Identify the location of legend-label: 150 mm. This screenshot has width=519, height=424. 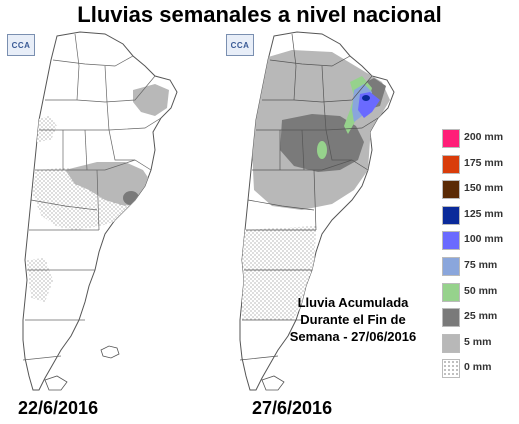
(484, 188).